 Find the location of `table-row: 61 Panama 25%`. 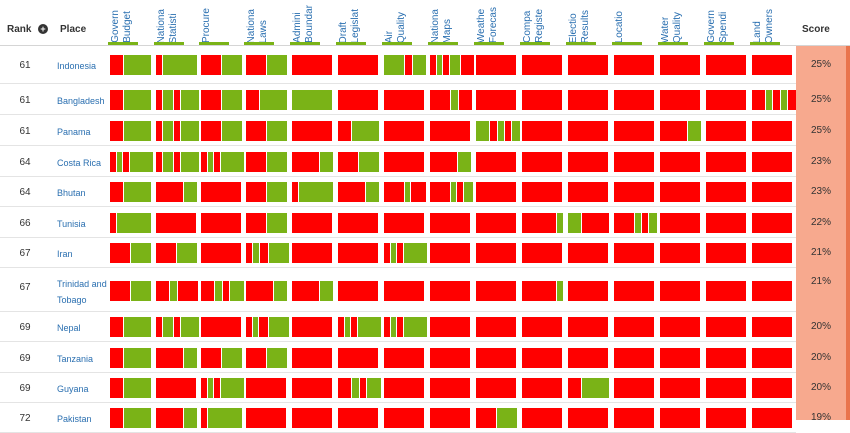

table-row: 61 Panama 25% is located at coordinates (415, 130).